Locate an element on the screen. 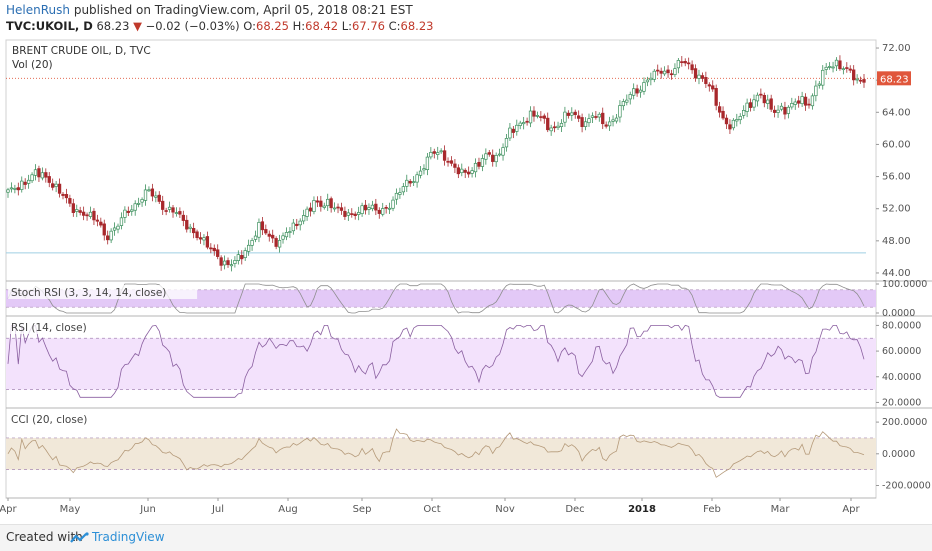  author-link: HelenRush is located at coordinates (38, 10).